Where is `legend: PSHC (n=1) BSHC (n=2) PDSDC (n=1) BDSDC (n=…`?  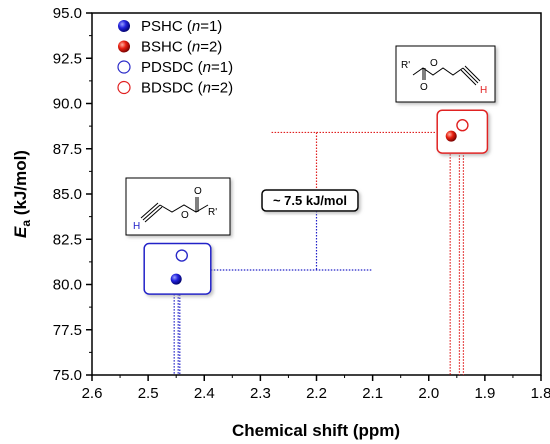
legend: PSHC (n=1) BSHC (n=2) PDSDC (n=1) BDSDC (n=… is located at coordinates (175, 57).